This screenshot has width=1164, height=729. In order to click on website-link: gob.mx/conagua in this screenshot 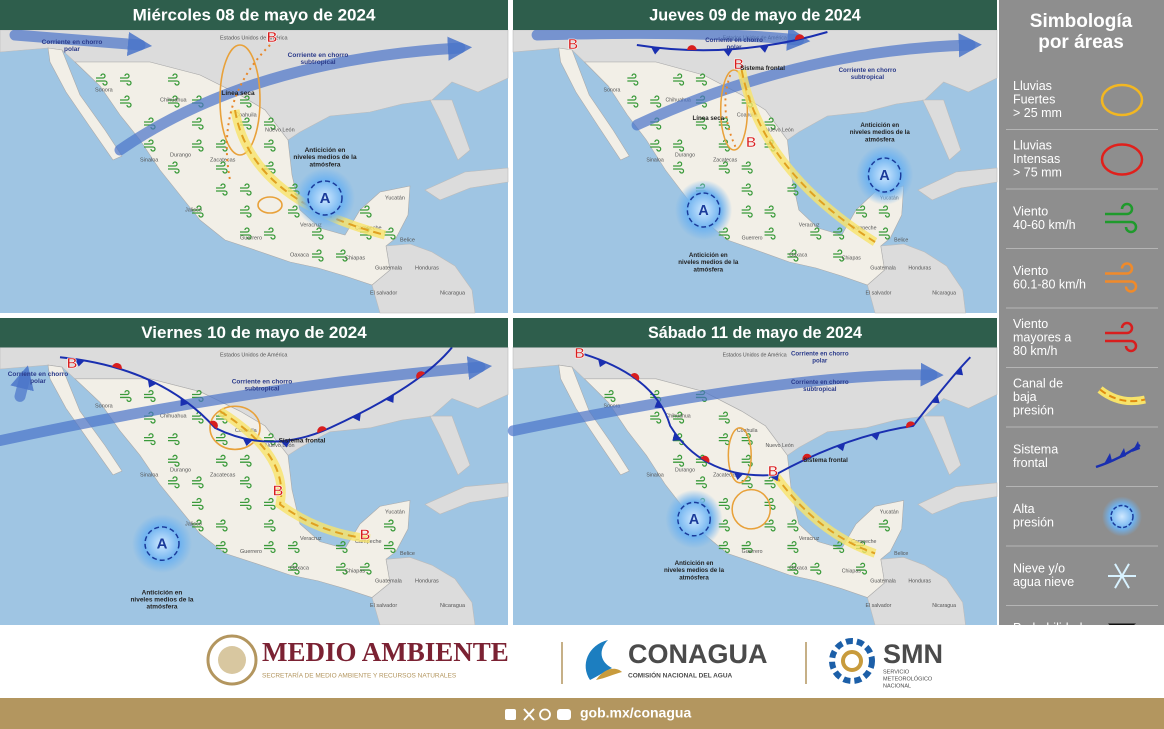, I will do `click(635, 713)`.